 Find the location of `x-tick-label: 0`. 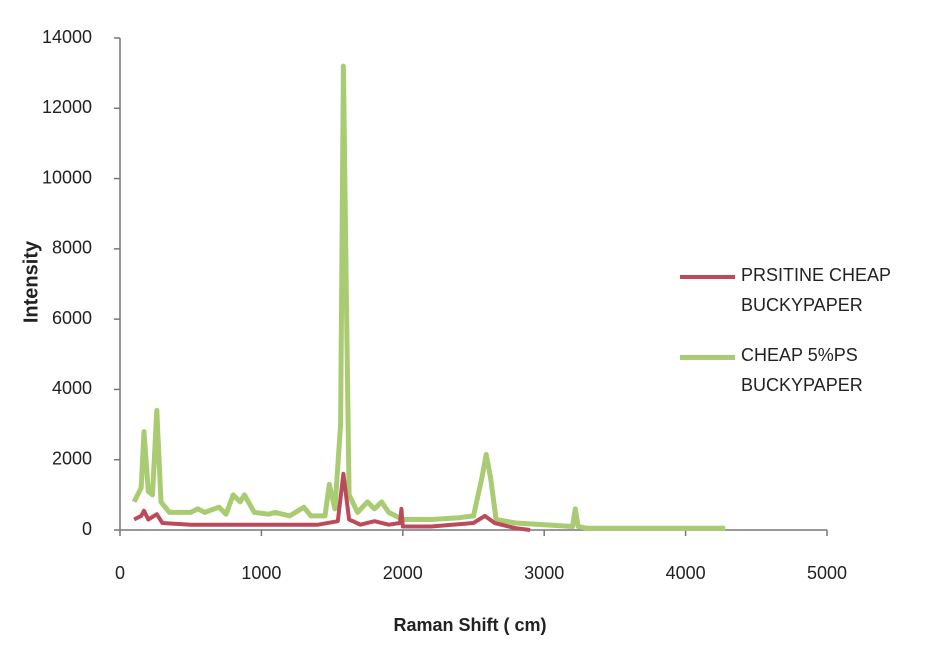

x-tick-label: 0 is located at coordinates (120, 573).